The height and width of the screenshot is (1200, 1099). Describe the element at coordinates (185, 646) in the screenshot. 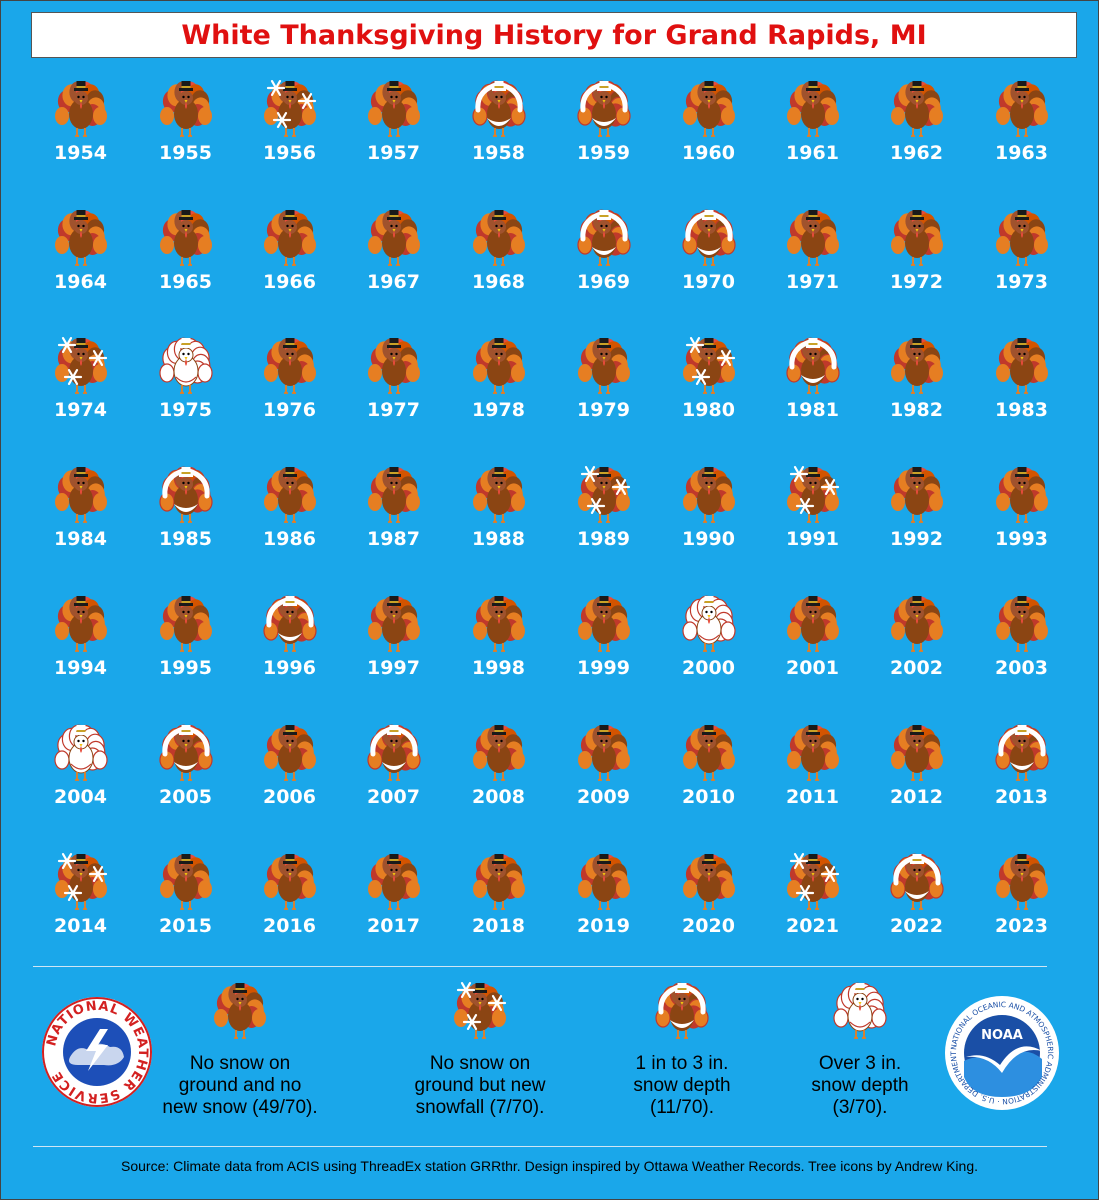

I see `year-cell: 1995` at that location.